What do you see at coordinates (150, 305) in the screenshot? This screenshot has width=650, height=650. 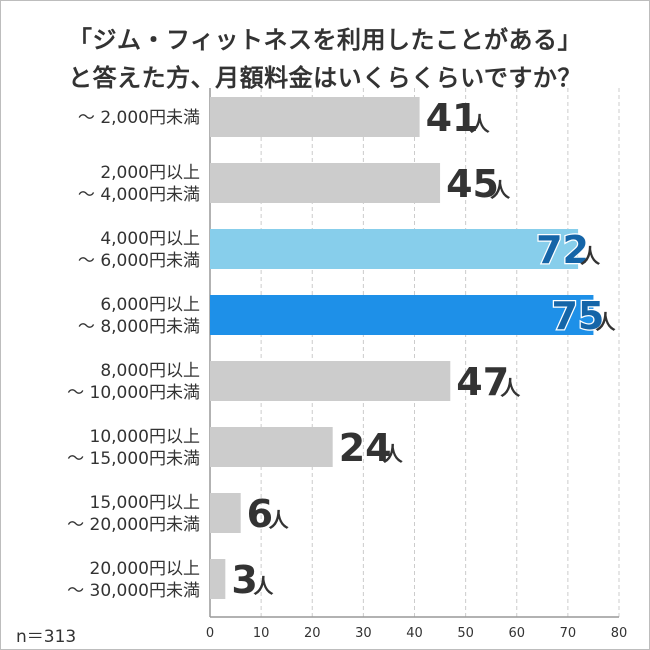 I see `category-label: 6,000円以上` at bounding box center [150, 305].